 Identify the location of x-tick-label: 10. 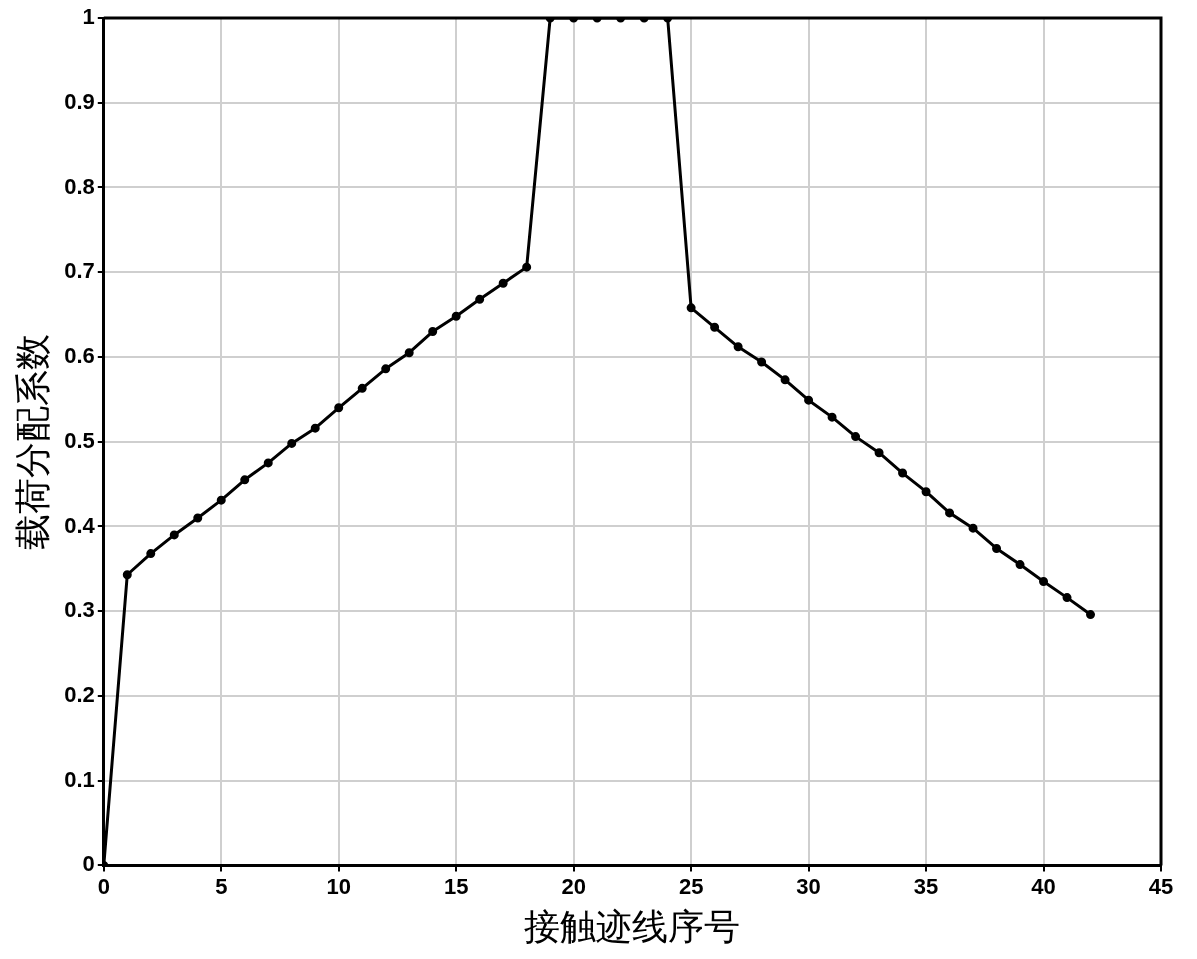
(338, 886).